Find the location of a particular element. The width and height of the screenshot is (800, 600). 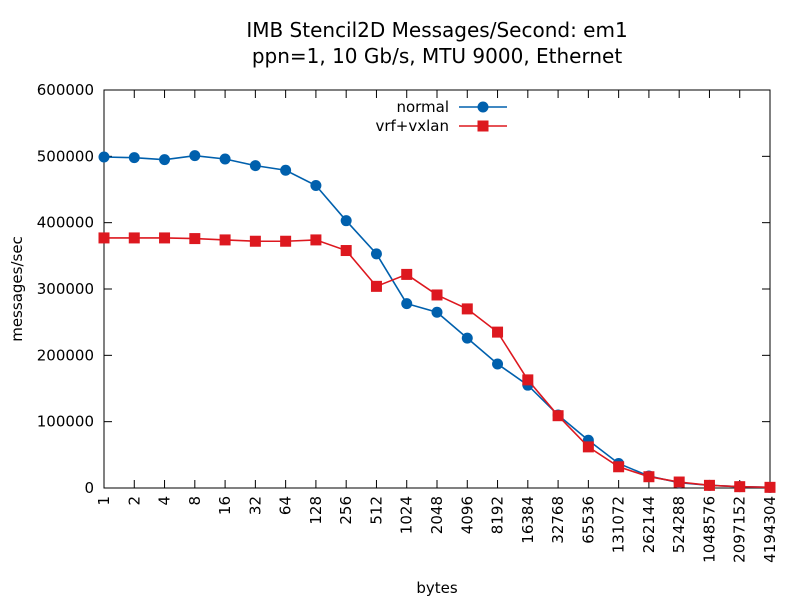

chart-subtitle: ppn=1, 10 Gb/s, MTU 9000, Ethernet is located at coordinates (437, 56).